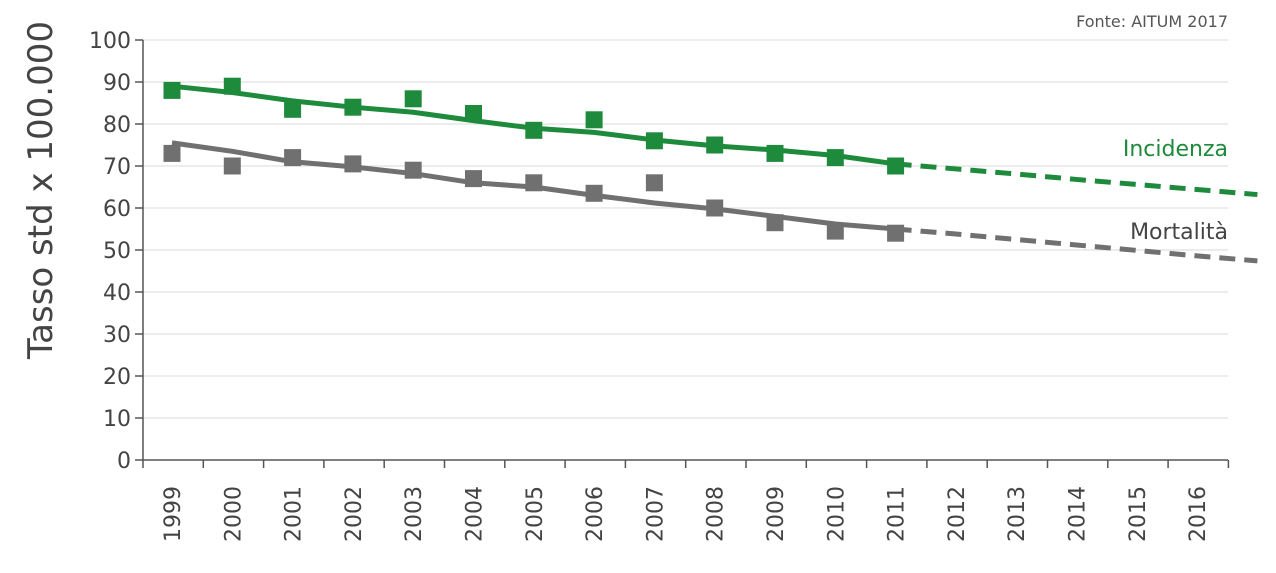 Image resolution: width=1276 pixels, height=573 pixels. I want to click on series-label-incidenza: Incidenza, so click(1175, 149).